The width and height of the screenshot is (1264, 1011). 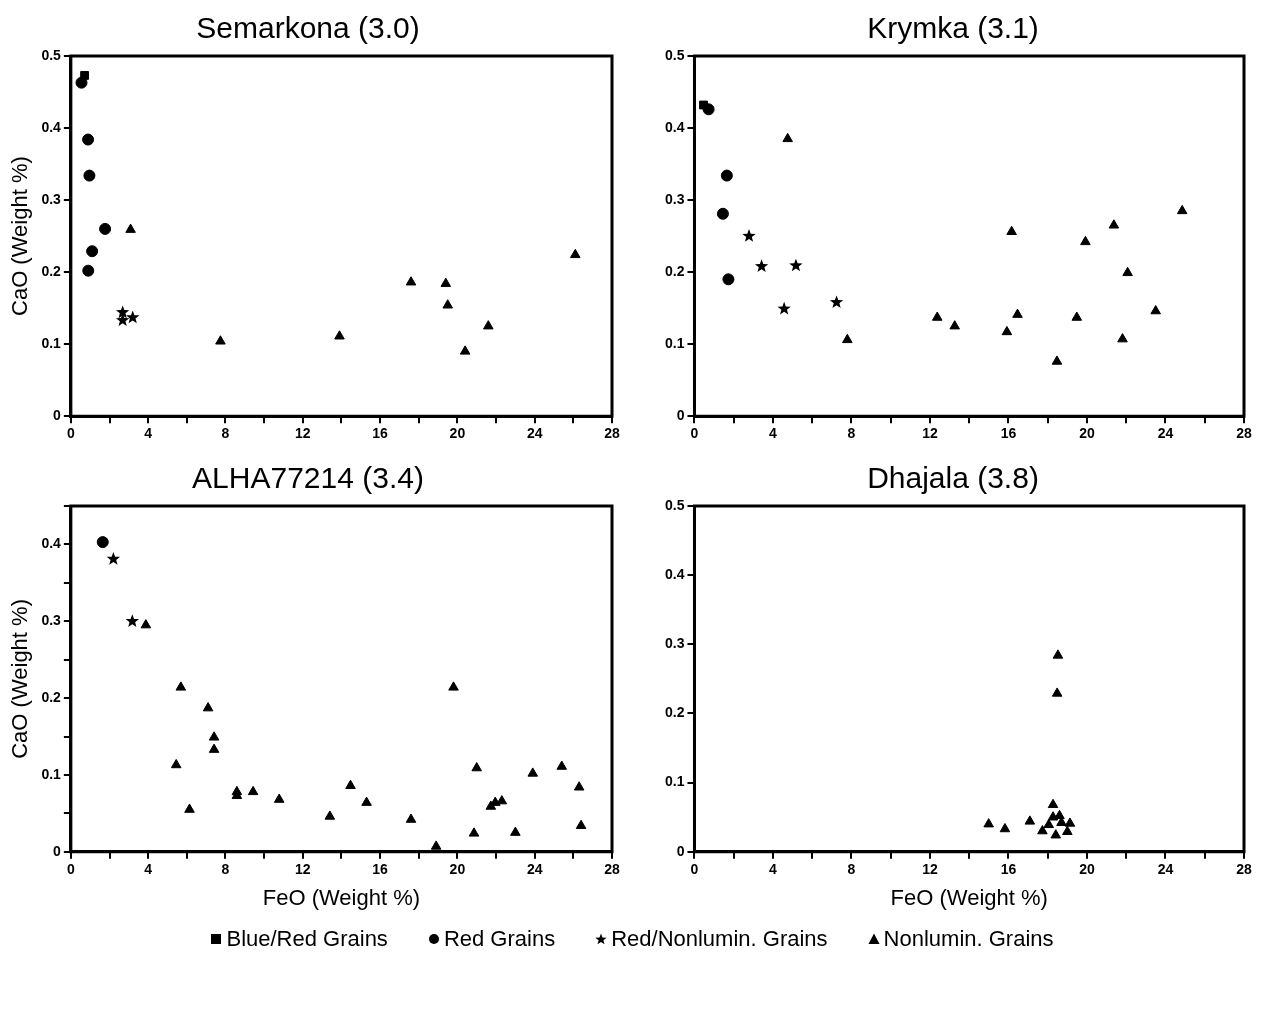 I want to click on x-axis-title: FeO (Weight %), so click(x=969, y=897).